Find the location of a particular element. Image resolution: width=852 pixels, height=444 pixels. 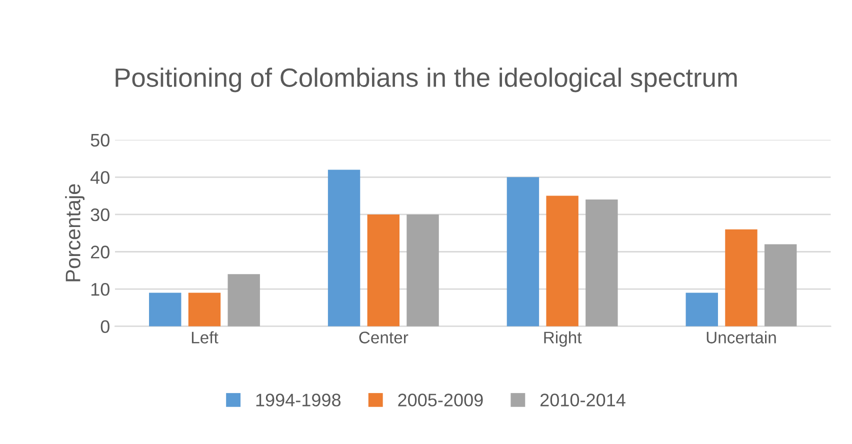

y-tick-label: 40 is located at coordinates (100, 177).